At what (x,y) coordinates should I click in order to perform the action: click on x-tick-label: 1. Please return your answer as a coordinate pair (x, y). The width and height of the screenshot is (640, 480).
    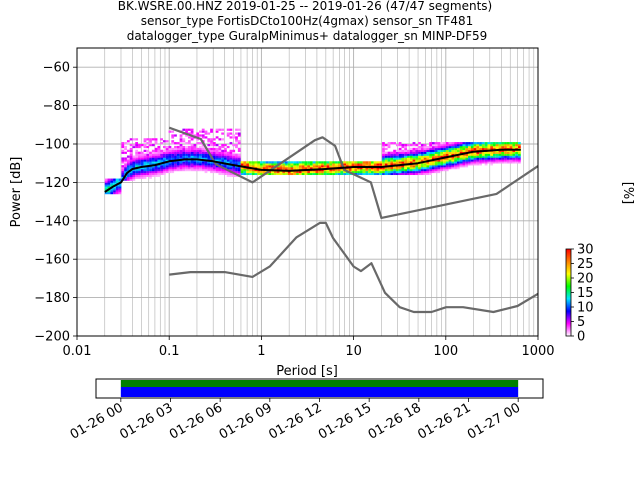
    Looking at the image, I should click on (261, 351).